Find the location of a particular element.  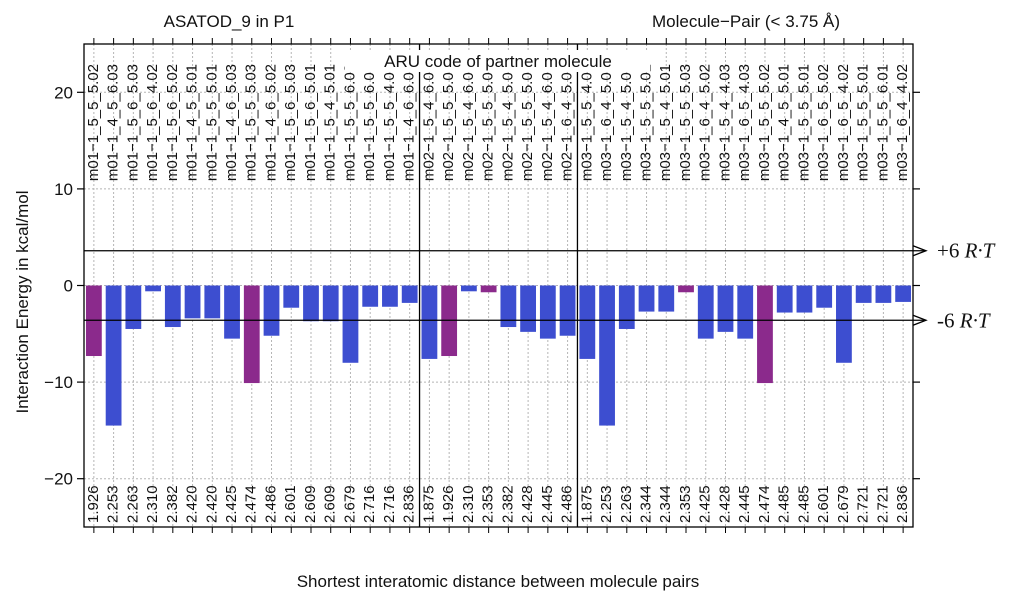

aru-code-label: m01−1_5_4_5.01 is located at coordinates (330, 122).